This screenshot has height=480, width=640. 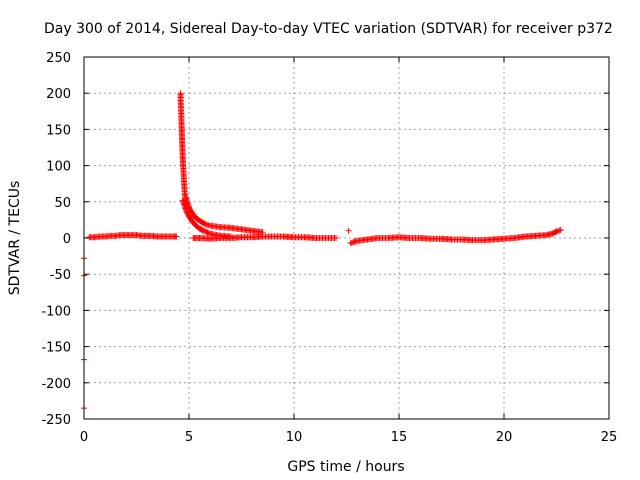 I want to click on y-tick-label: 50, so click(x=62, y=203).